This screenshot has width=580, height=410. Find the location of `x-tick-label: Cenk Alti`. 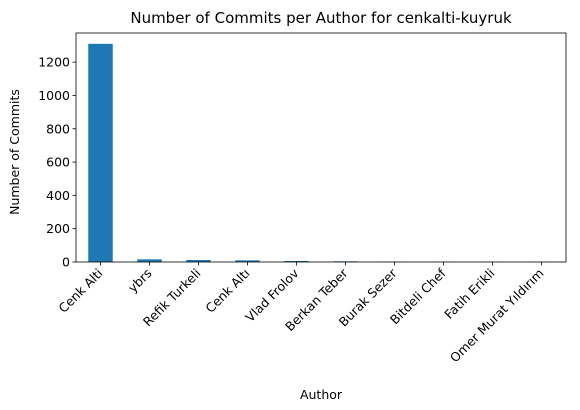

x-tick-label: Cenk Alti is located at coordinates (80, 291).